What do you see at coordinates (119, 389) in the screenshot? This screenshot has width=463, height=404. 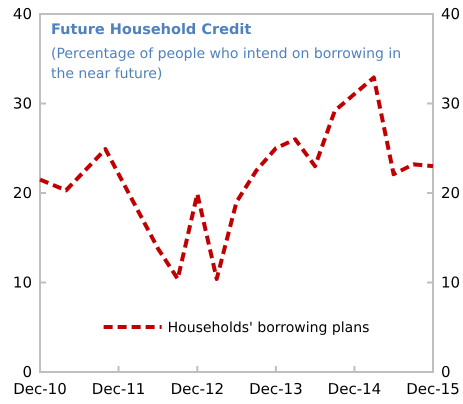 I see `x-tick-label: Dec-11` at bounding box center [119, 389].